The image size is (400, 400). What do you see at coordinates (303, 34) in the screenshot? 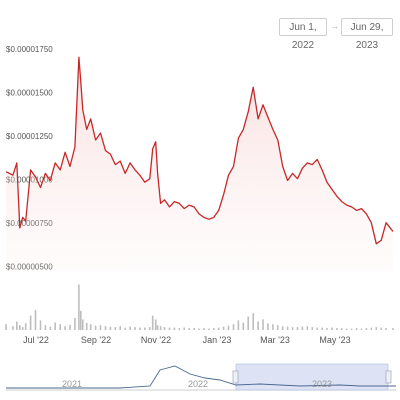
I see `date-from-input: Jun 1, 2022` at bounding box center [303, 34].